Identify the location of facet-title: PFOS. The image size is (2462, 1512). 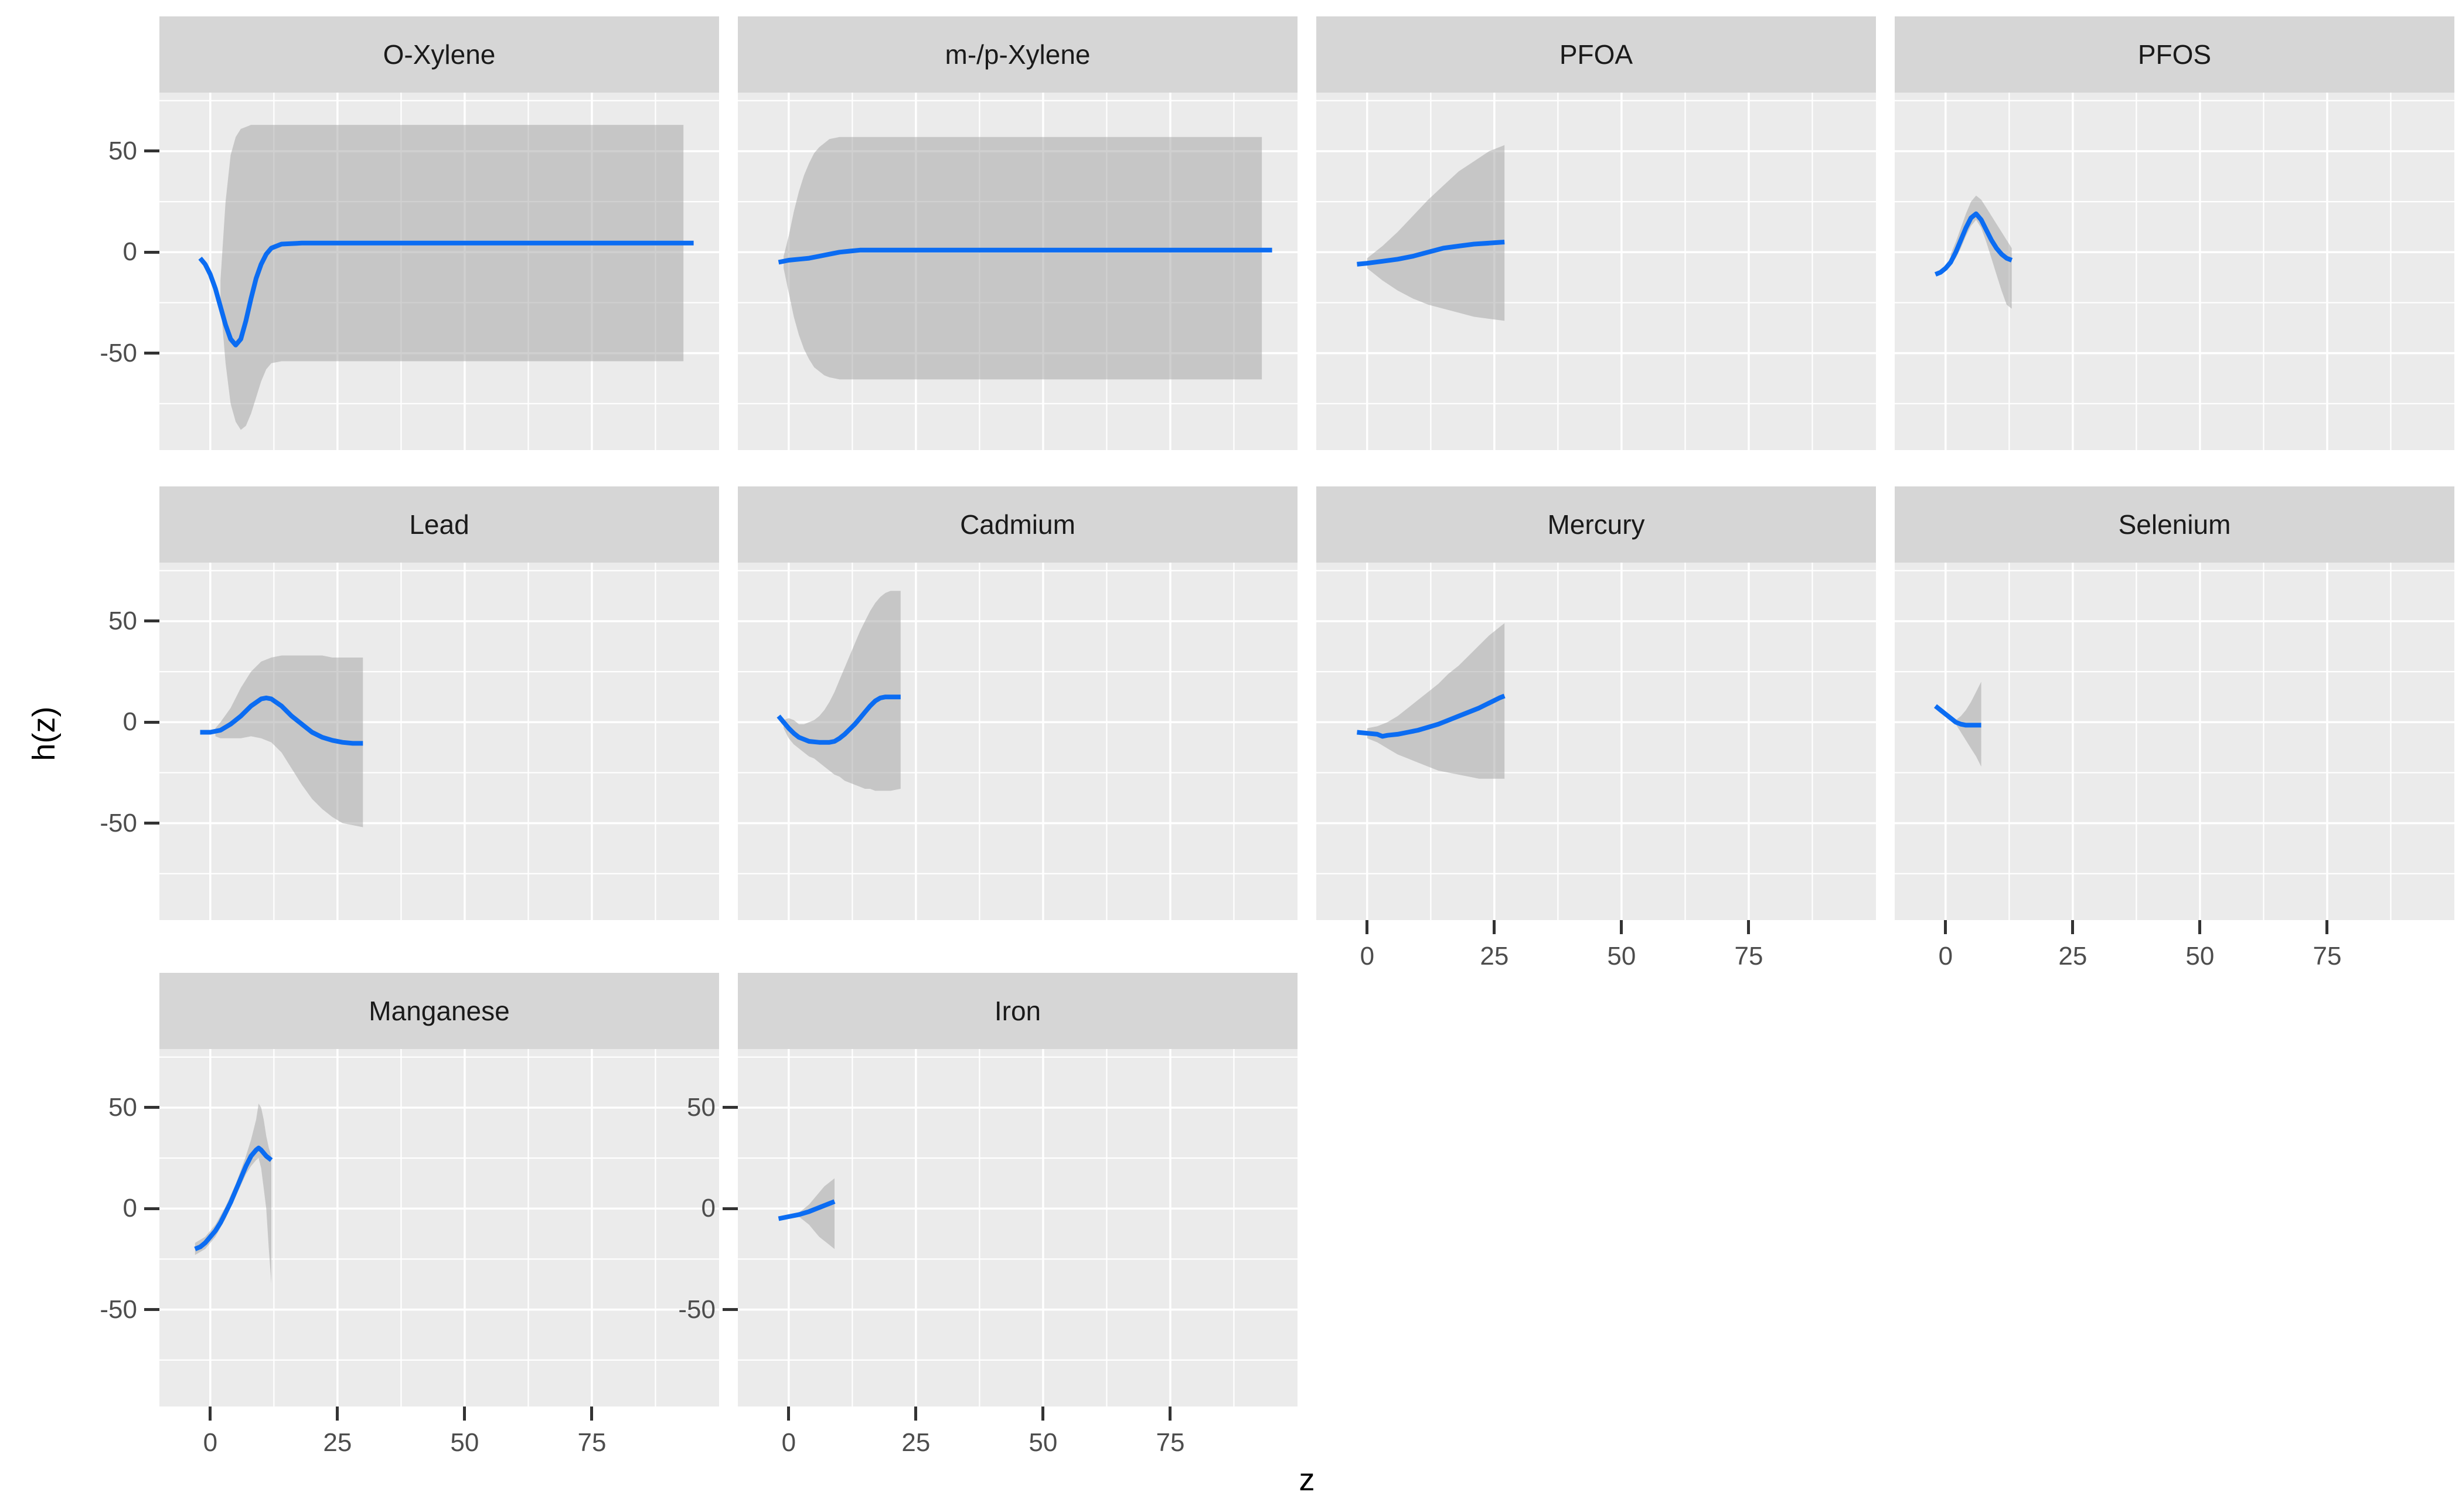
(2174, 54).